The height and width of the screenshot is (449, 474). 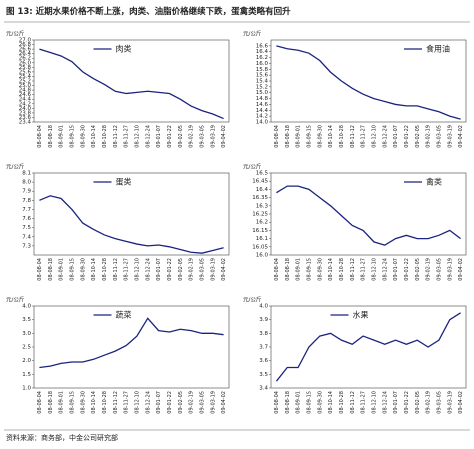 What do you see at coordinates (26, 334) in the screenshot?
I see `y-tick-label: 3.0` at bounding box center [26, 334].